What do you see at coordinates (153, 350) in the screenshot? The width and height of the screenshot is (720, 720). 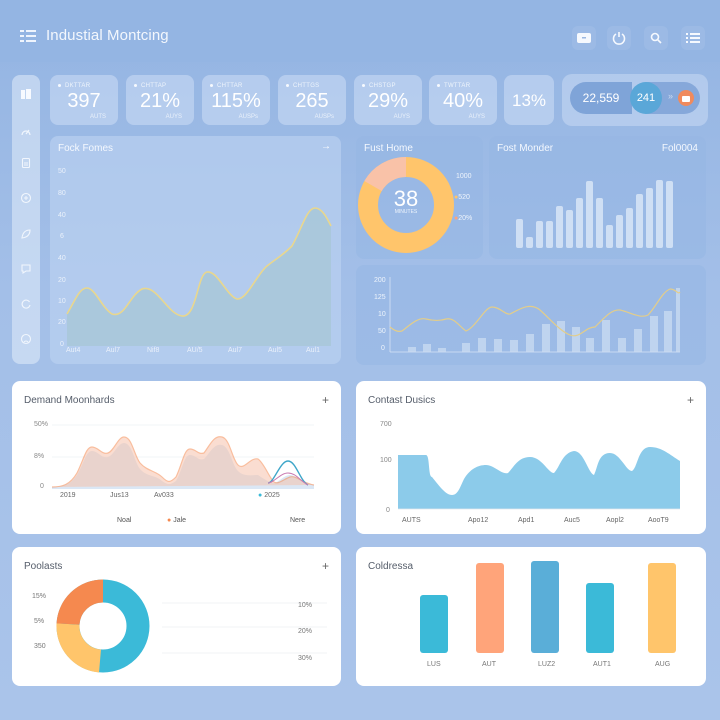 I see `x-tick: Nif8` at bounding box center [153, 350].